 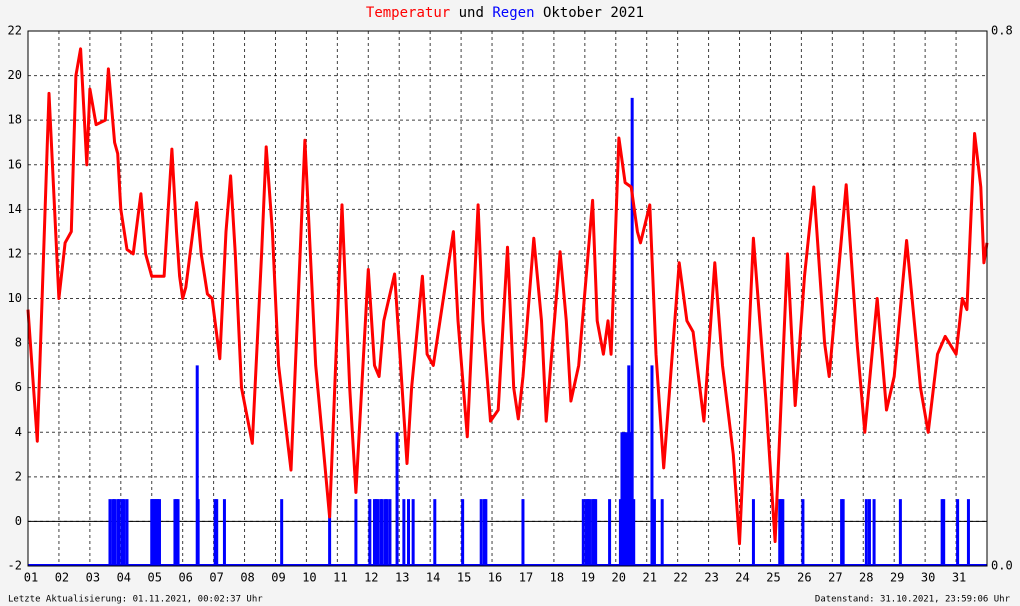 I want to click on x-tick-label: 18, so click(x=557, y=578).